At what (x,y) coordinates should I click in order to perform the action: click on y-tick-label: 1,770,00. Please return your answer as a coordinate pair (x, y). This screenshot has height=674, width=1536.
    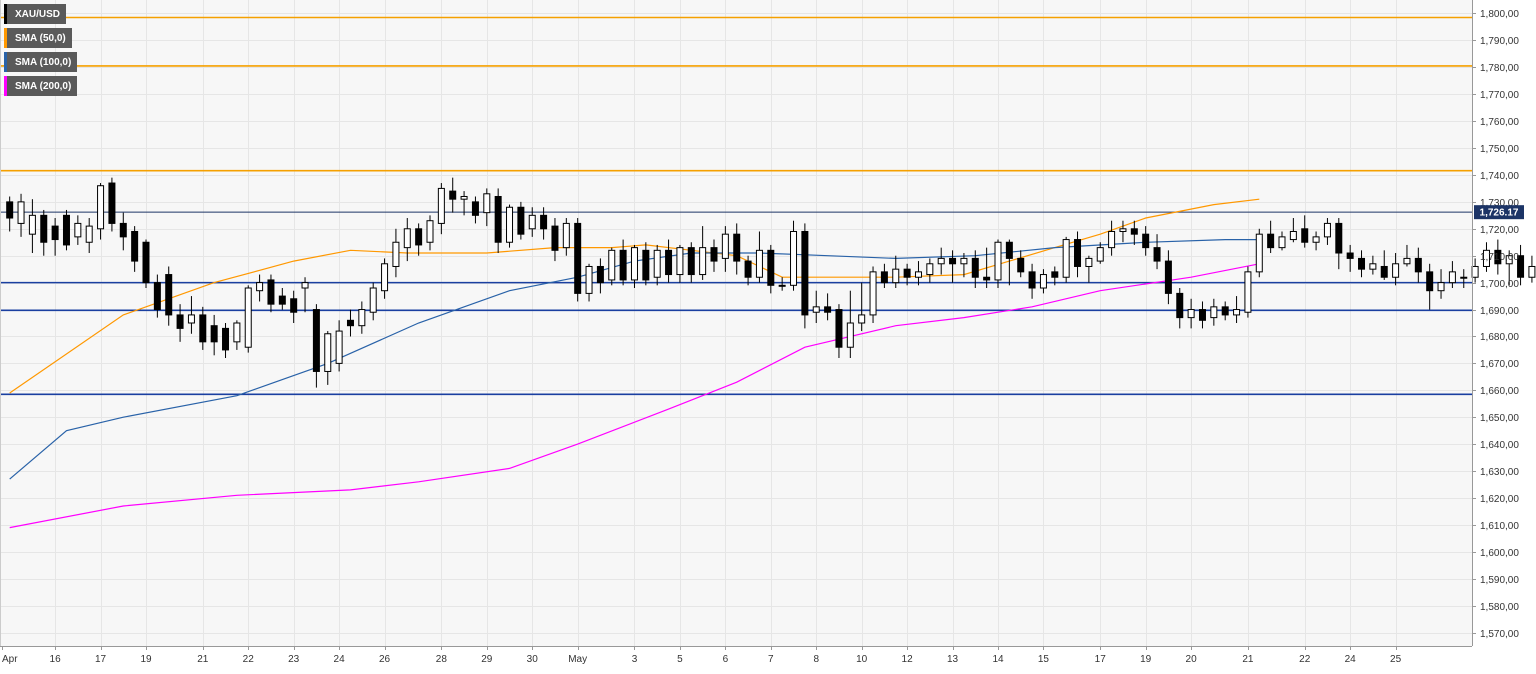
    Looking at the image, I should click on (1499, 95).